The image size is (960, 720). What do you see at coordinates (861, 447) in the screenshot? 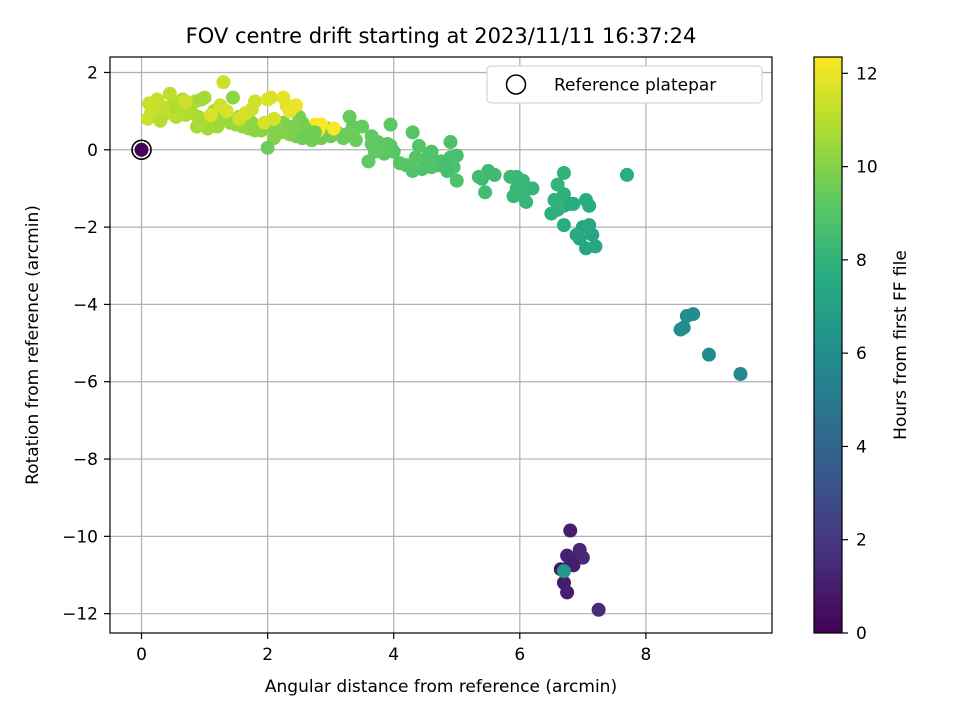
I see `colorbar-tick-label: 4` at bounding box center [861, 447].